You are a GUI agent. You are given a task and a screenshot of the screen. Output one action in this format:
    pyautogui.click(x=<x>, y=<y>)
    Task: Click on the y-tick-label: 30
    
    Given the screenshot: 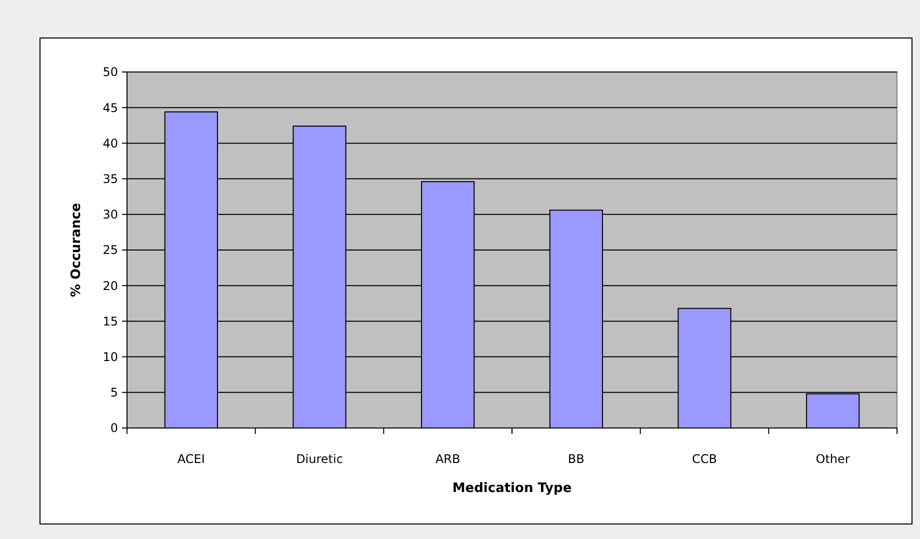 What is the action you would take?
    pyautogui.click(x=110, y=215)
    